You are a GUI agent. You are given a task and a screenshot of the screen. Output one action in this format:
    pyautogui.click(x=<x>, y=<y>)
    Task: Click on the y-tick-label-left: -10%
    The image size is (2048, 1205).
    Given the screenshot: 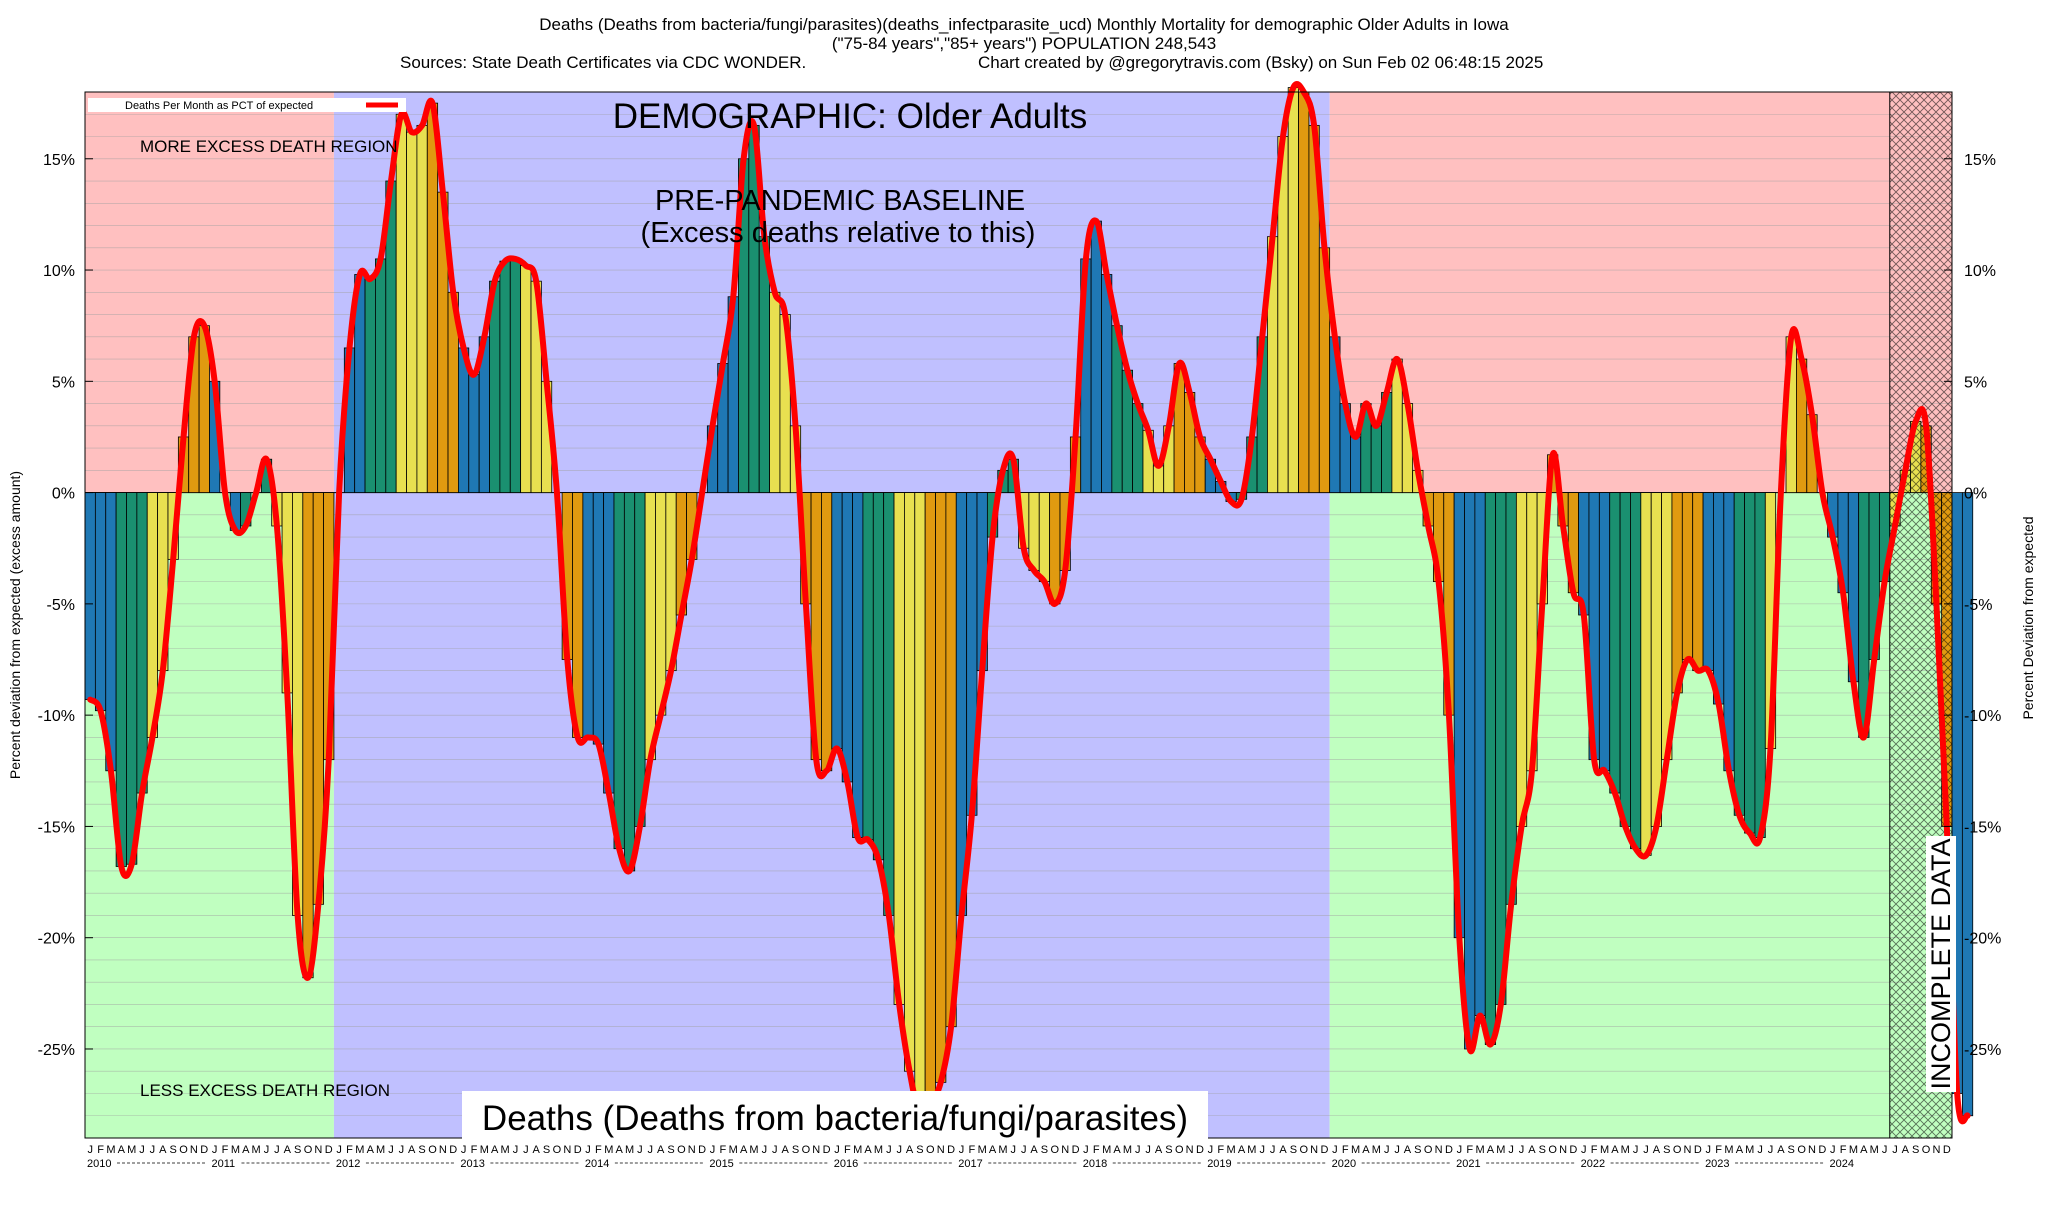 What is the action you would take?
    pyautogui.click(x=56, y=716)
    